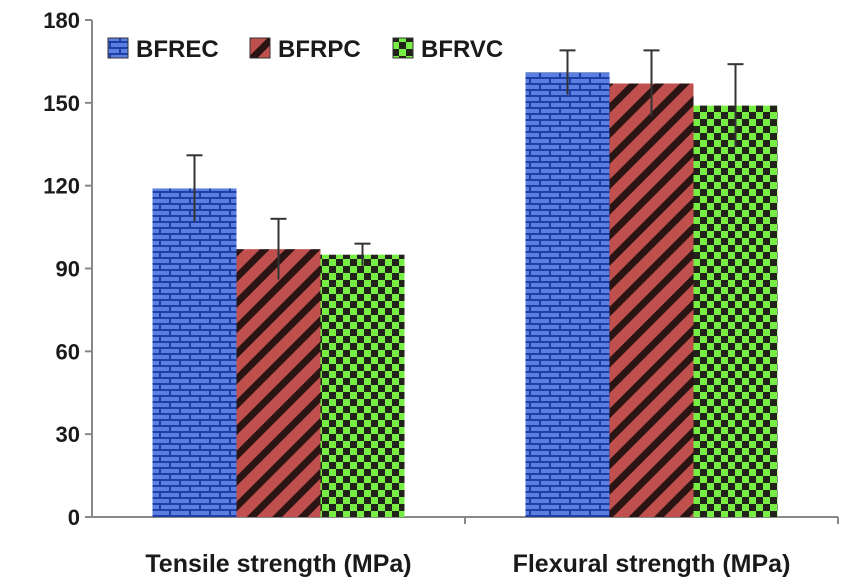 The height and width of the screenshot is (588, 850). I want to click on x-category-label: Tensile strength (MPa), so click(278, 564).